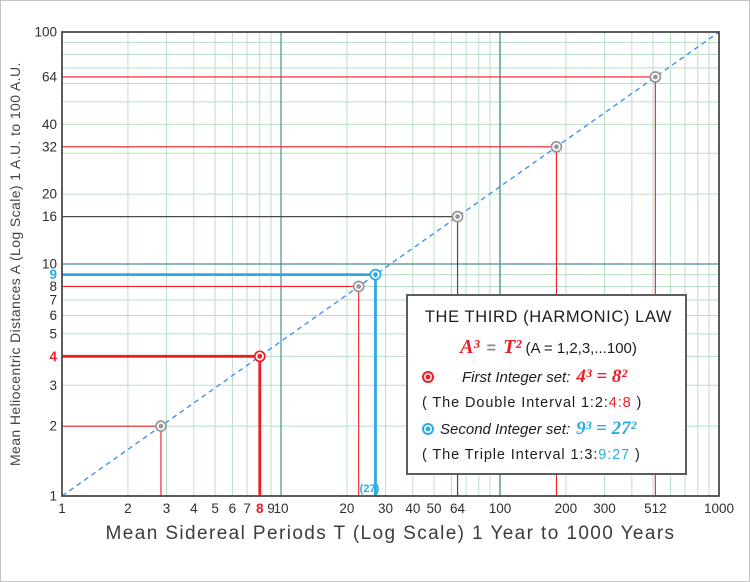 Image resolution: width=750 pixels, height=582 pixels. I want to click on x-tick-label: 5, so click(215, 508).